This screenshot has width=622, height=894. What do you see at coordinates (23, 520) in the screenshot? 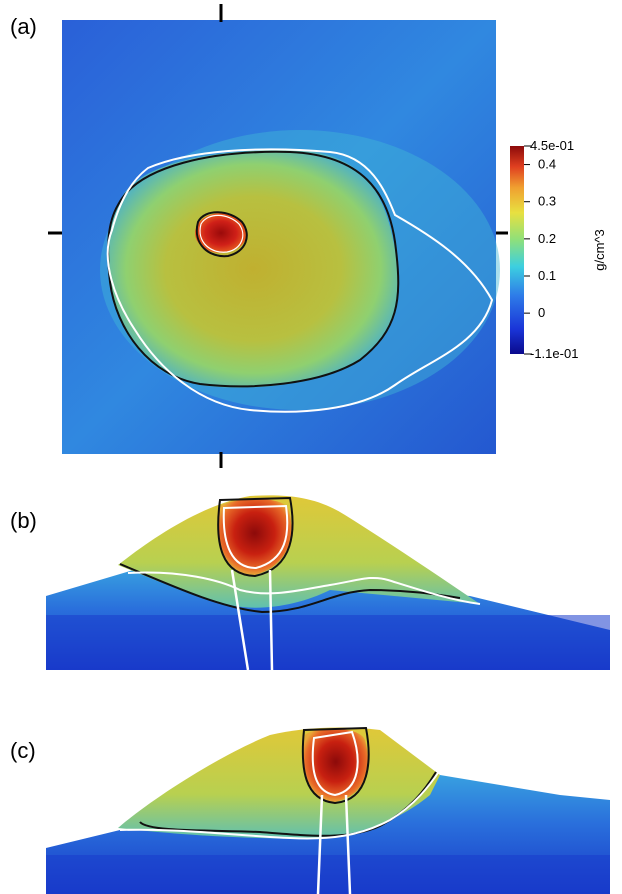
I see `panel-b-label: (b)` at bounding box center [23, 520].